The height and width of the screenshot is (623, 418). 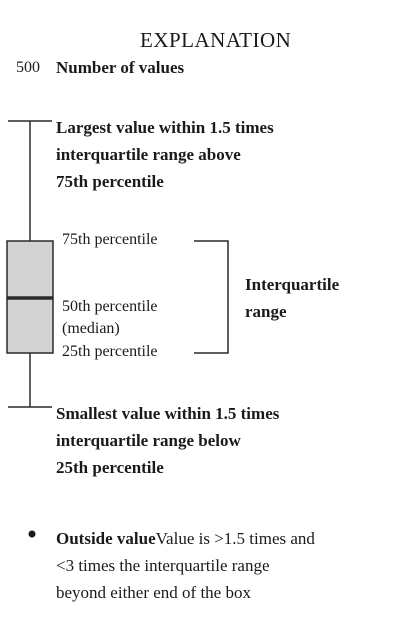 What do you see at coordinates (165, 127) in the screenshot?
I see `upper-whisker-line-1: Largest value within 1.5 times` at bounding box center [165, 127].